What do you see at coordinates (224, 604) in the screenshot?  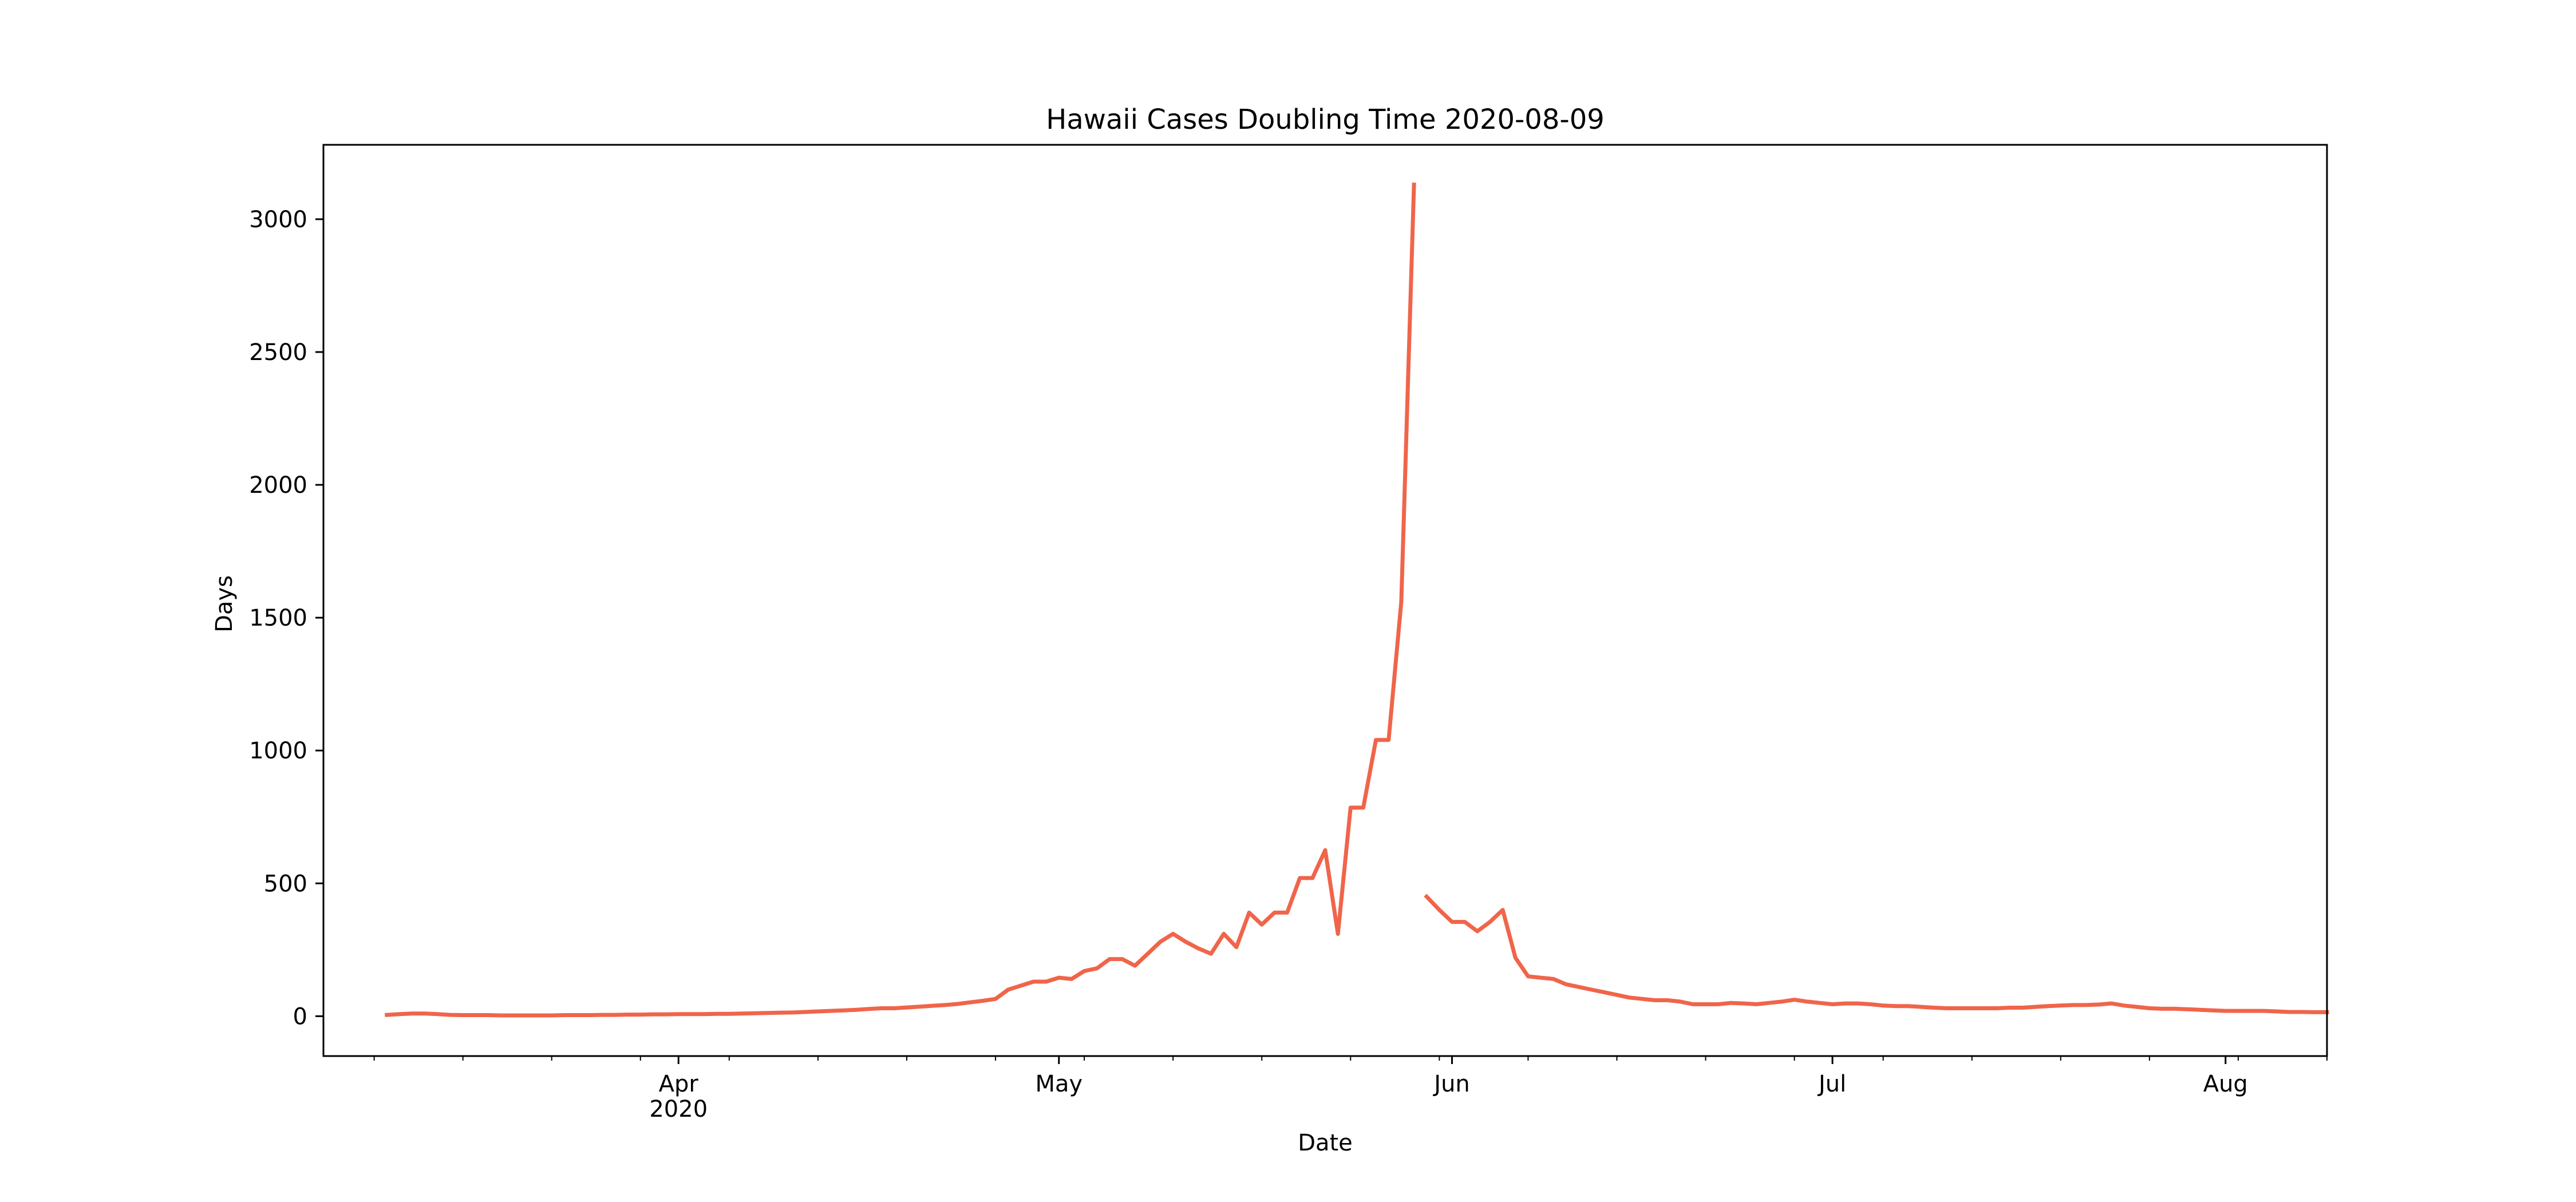 I see `y-axis-label: Days` at bounding box center [224, 604].